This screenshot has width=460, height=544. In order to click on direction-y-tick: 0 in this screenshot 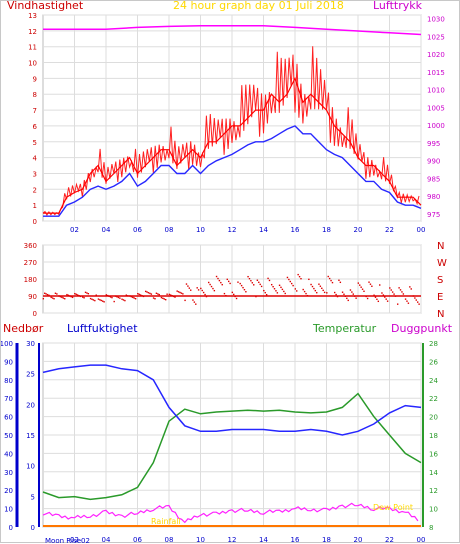, I will do `click(35, 314)`.